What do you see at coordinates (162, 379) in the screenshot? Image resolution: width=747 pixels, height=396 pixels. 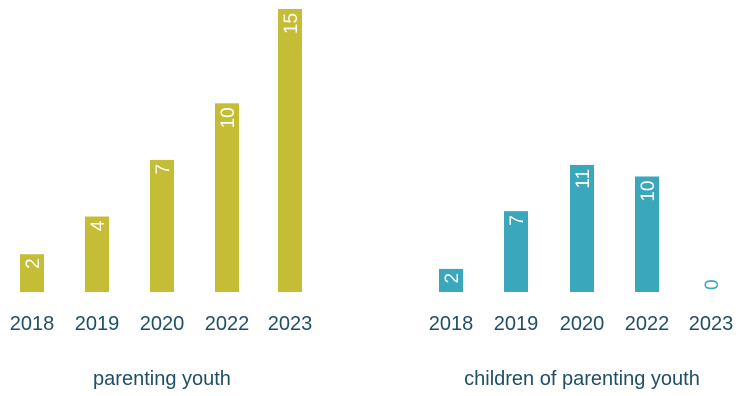 I see `x-axis-label: parenting youth` at bounding box center [162, 379].